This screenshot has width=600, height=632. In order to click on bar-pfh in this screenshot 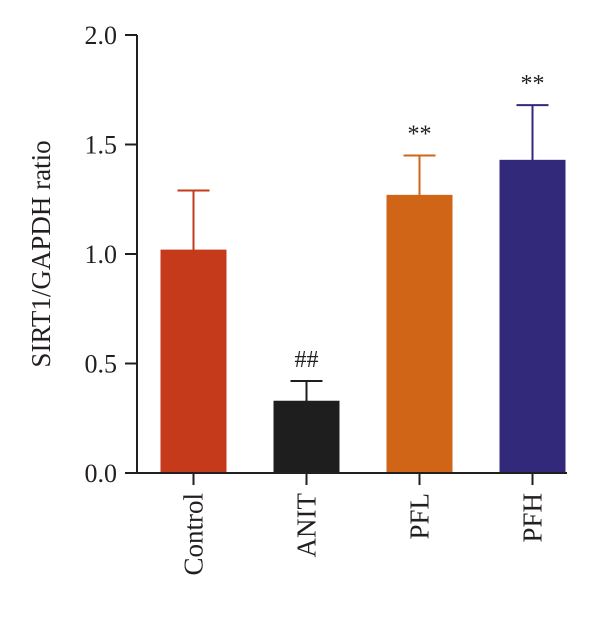, I will do `click(532, 316)`.